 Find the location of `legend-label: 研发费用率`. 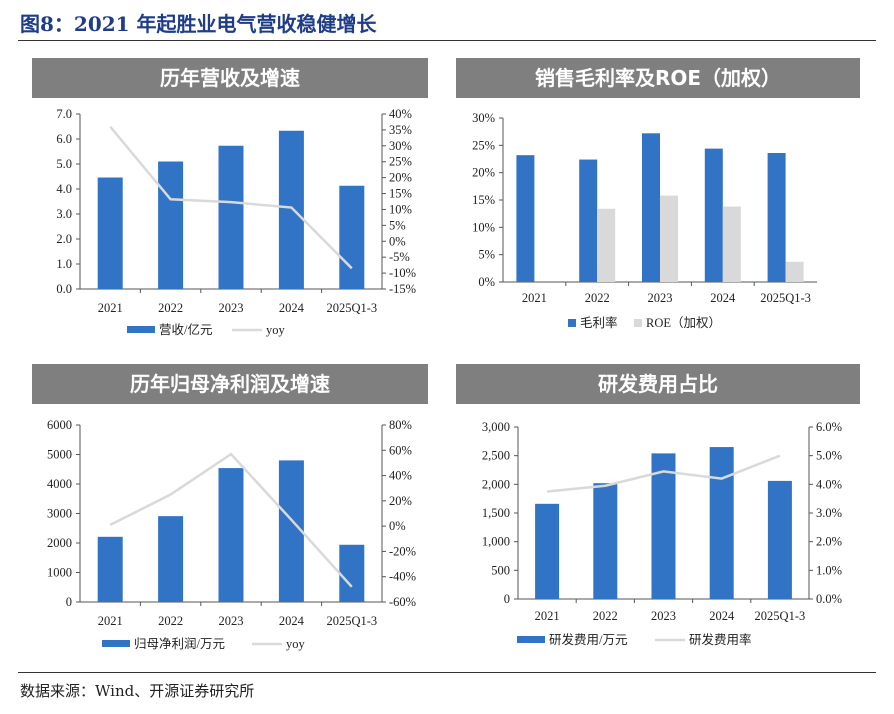

legend-label: 研发费用率 is located at coordinates (720, 639).